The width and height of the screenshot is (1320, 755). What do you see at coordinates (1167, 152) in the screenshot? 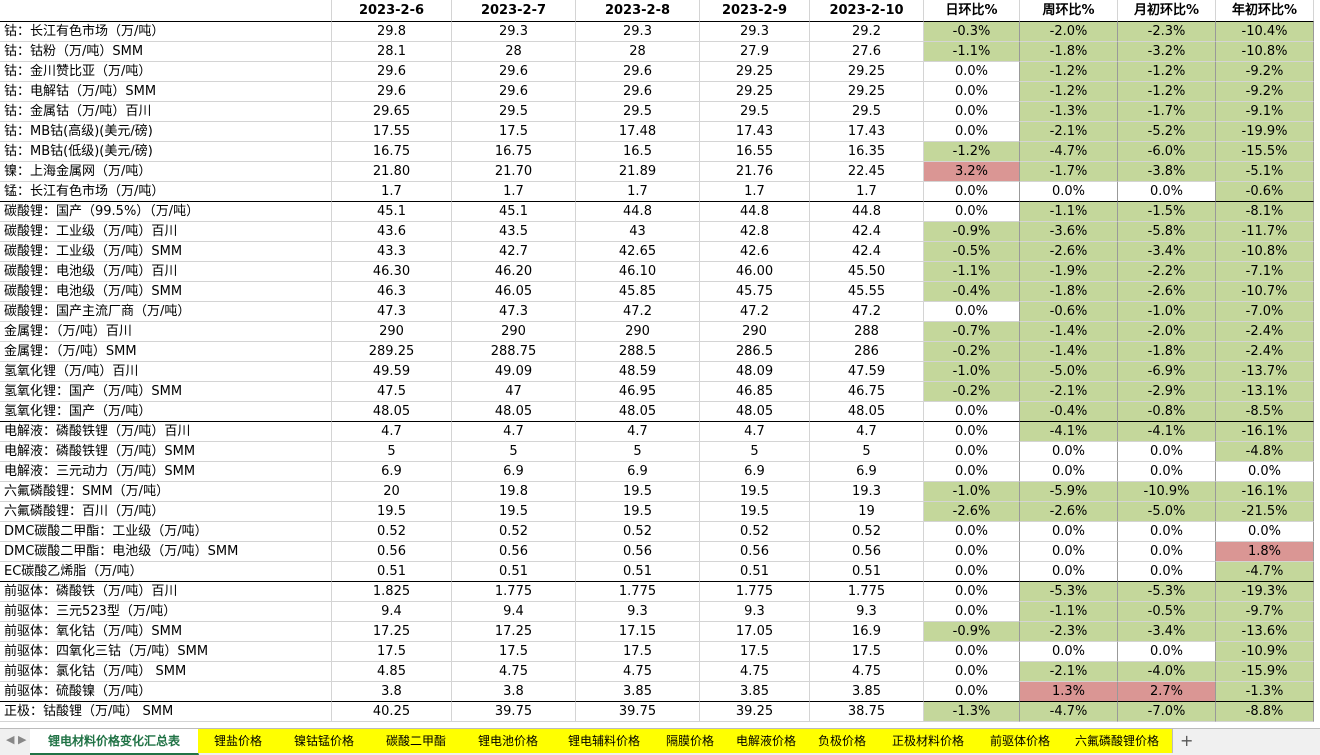
I see `cell: -6.0%` at bounding box center [1167, 152].